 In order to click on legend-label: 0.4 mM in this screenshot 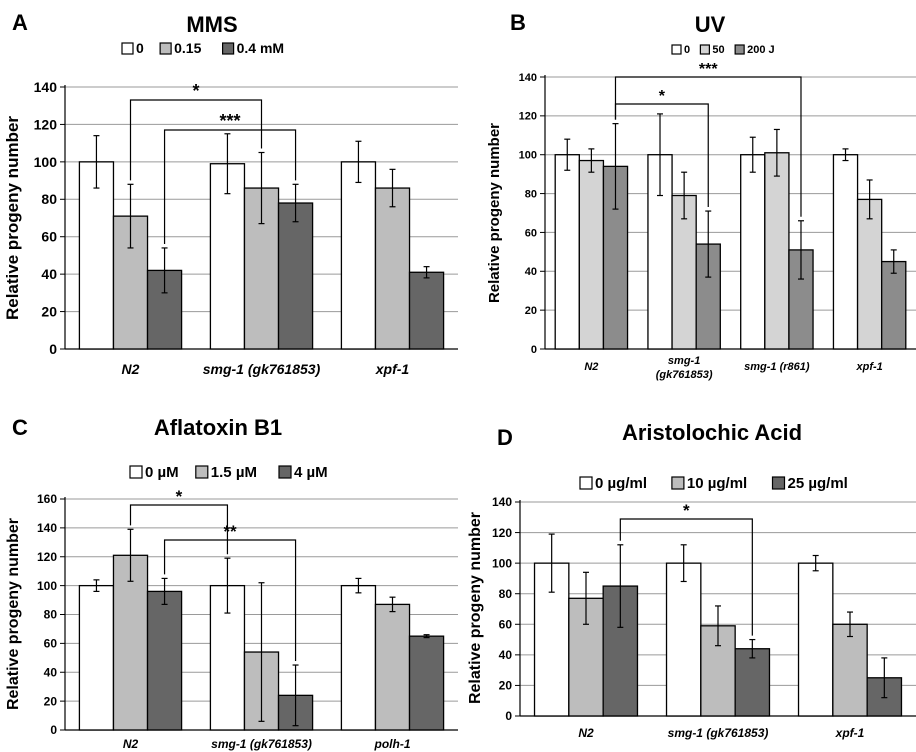, I will do `click(260, 48)`.